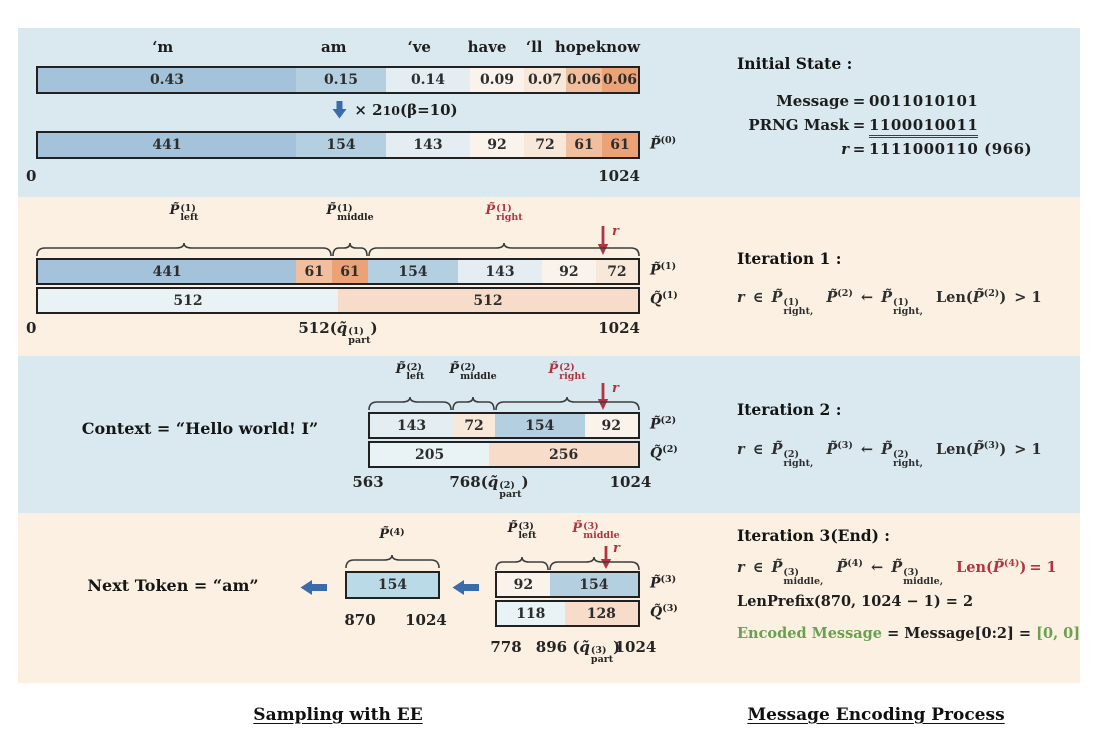 The image size is (1108, 748). I want to click on token-label: have, so click(487, 47).